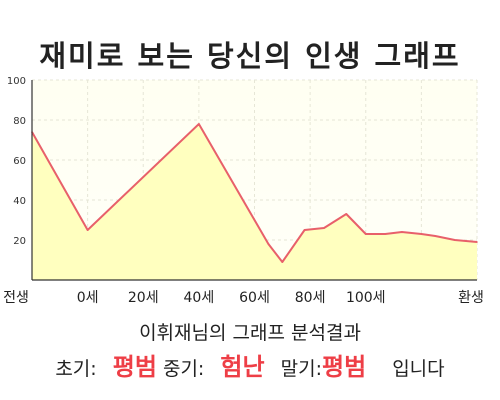 The width and height of the screenshot is (500, 400). What do you see at coordinates (301, 369) in the screenshot?
I see `late-label: 말기:` at bounding box center [301, 369].